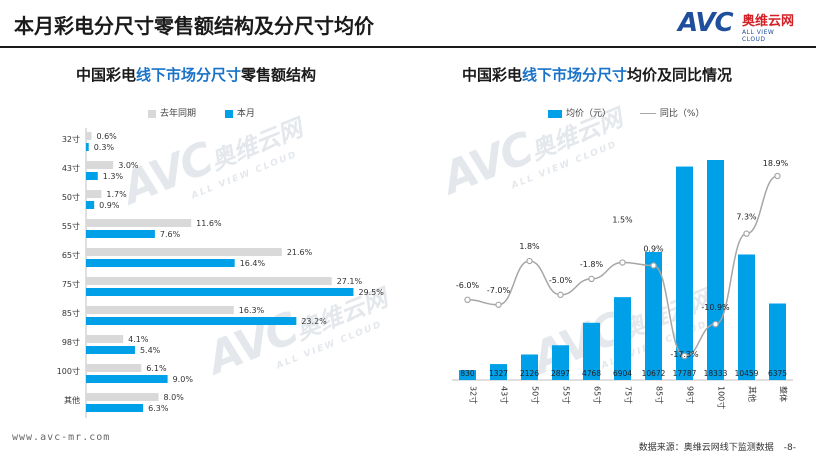  I want to click on label-last-year: 0.6%, so click(106, 136).